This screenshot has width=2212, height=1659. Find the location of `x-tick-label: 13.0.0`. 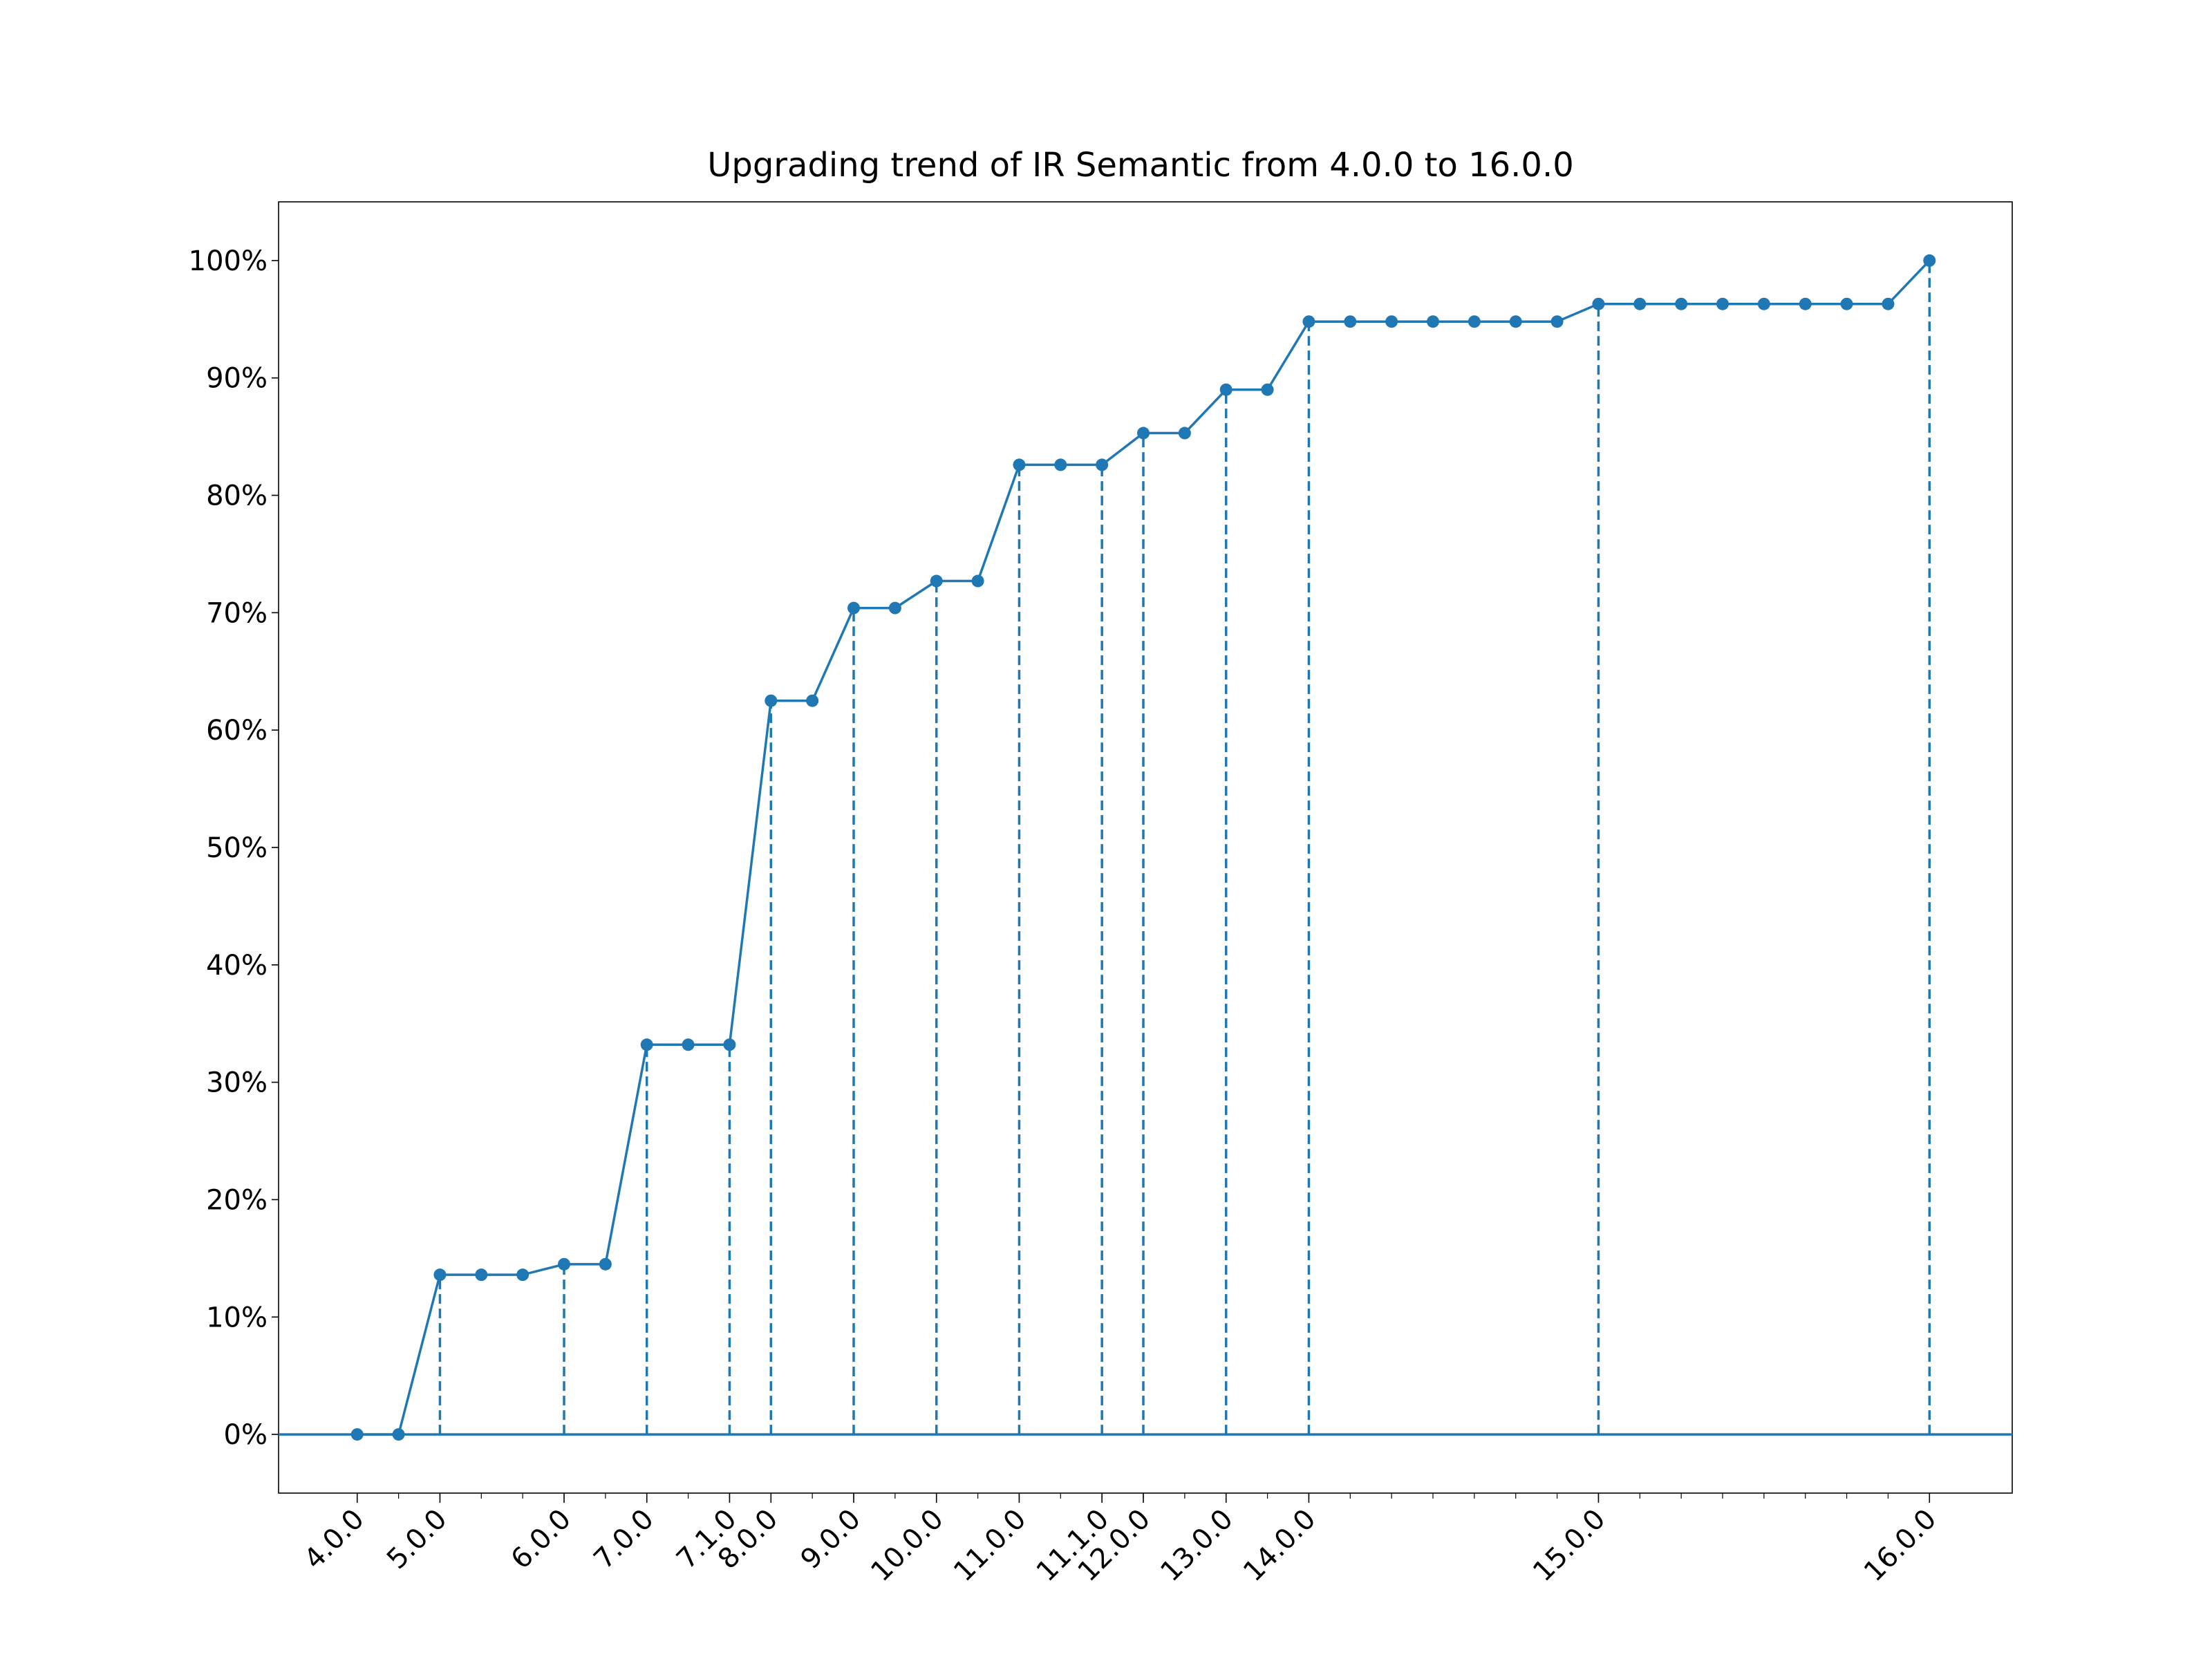

x-tick-label: 13.0.0 is located at coordinates (1196, 1545).